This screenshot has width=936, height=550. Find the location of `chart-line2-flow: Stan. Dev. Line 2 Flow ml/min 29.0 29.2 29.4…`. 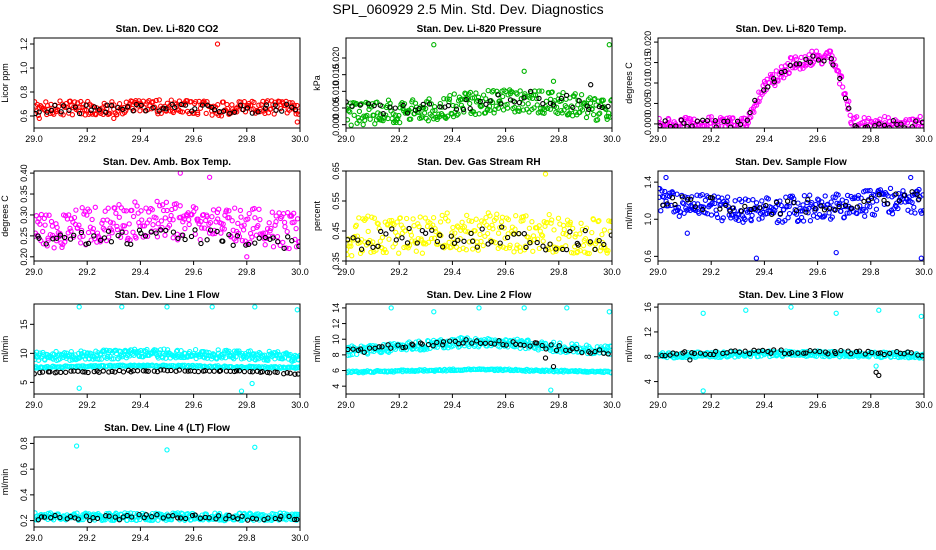

chart-line2-flow: Stan. Dev. Line 2 Flow ml/min 29.0 29.2 29.4… is located at coordinates (466, 350).